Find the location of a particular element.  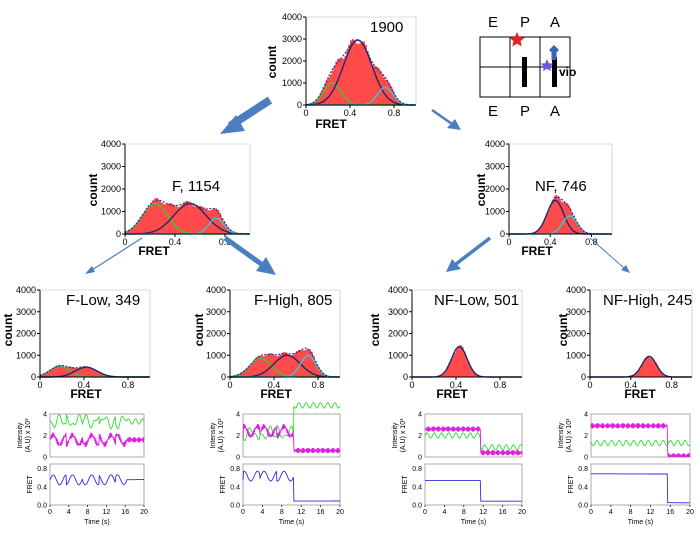

intensity-axis-unit: (A.U) x 10³ is located at coordinates (221, 435).